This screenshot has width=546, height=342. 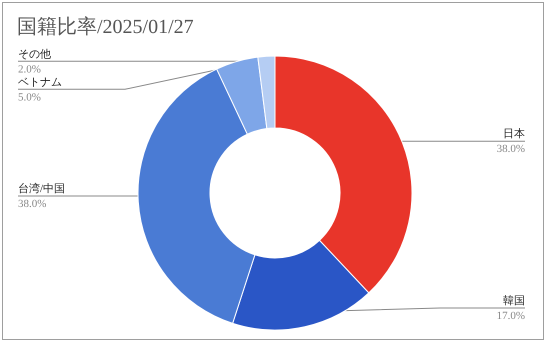 What do you see at coordinates (514, 133) in the screenshot?
I see `slice-label: 日本` at bounding box center [514, 133].